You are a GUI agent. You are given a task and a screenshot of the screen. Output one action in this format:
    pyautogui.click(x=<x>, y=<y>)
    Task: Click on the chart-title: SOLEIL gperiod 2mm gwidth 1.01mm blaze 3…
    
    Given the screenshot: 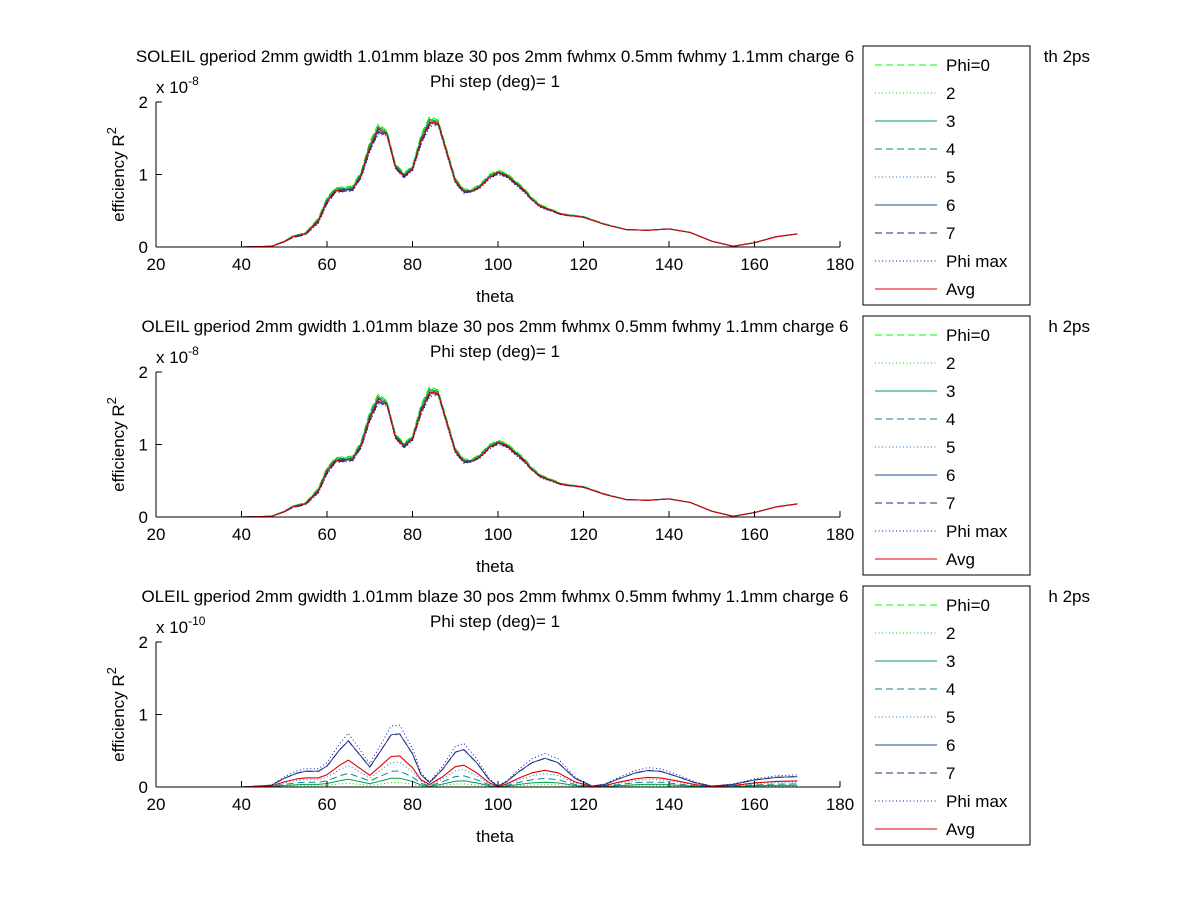 What is the action you would take?
    pyautogui.click(x=495, y=56)
    